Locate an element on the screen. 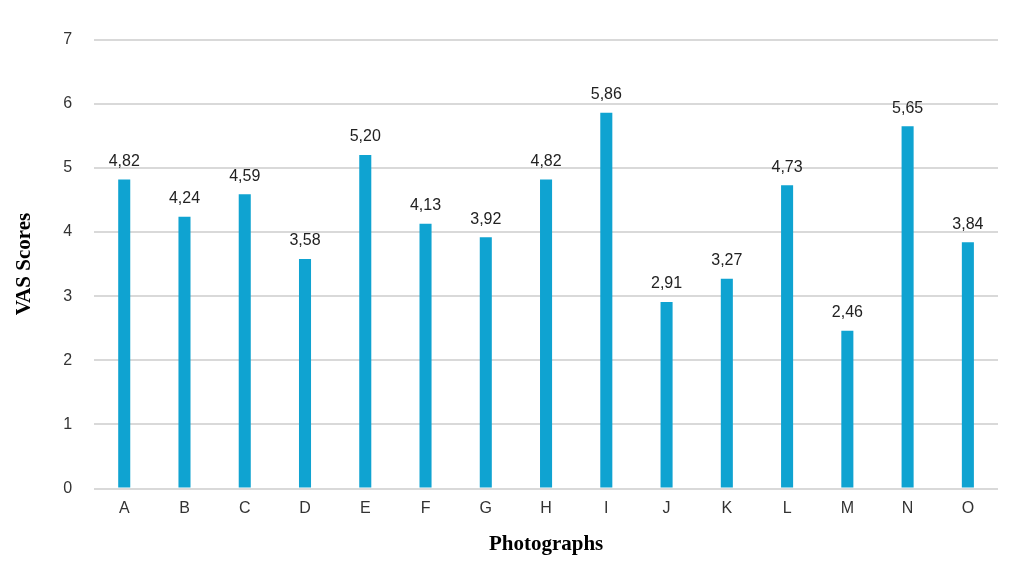 The image size is (1016, 569). data-label: 5,86 is located at coordinates (606, 94).